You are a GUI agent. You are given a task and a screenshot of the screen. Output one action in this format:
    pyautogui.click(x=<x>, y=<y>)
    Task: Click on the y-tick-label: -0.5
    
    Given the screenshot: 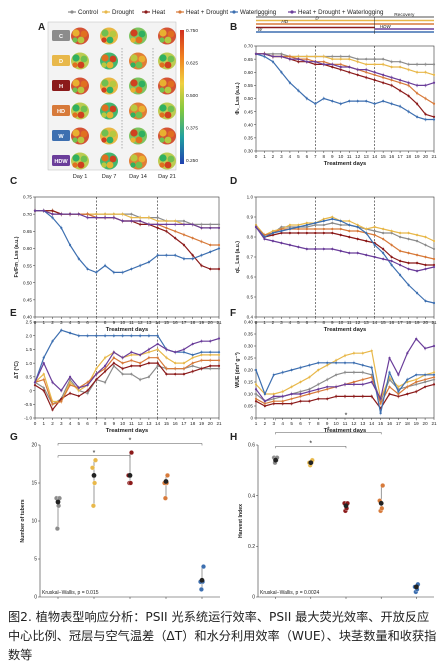 What is the action you would take?
    pyautogui.click(x=28, y=404)
    